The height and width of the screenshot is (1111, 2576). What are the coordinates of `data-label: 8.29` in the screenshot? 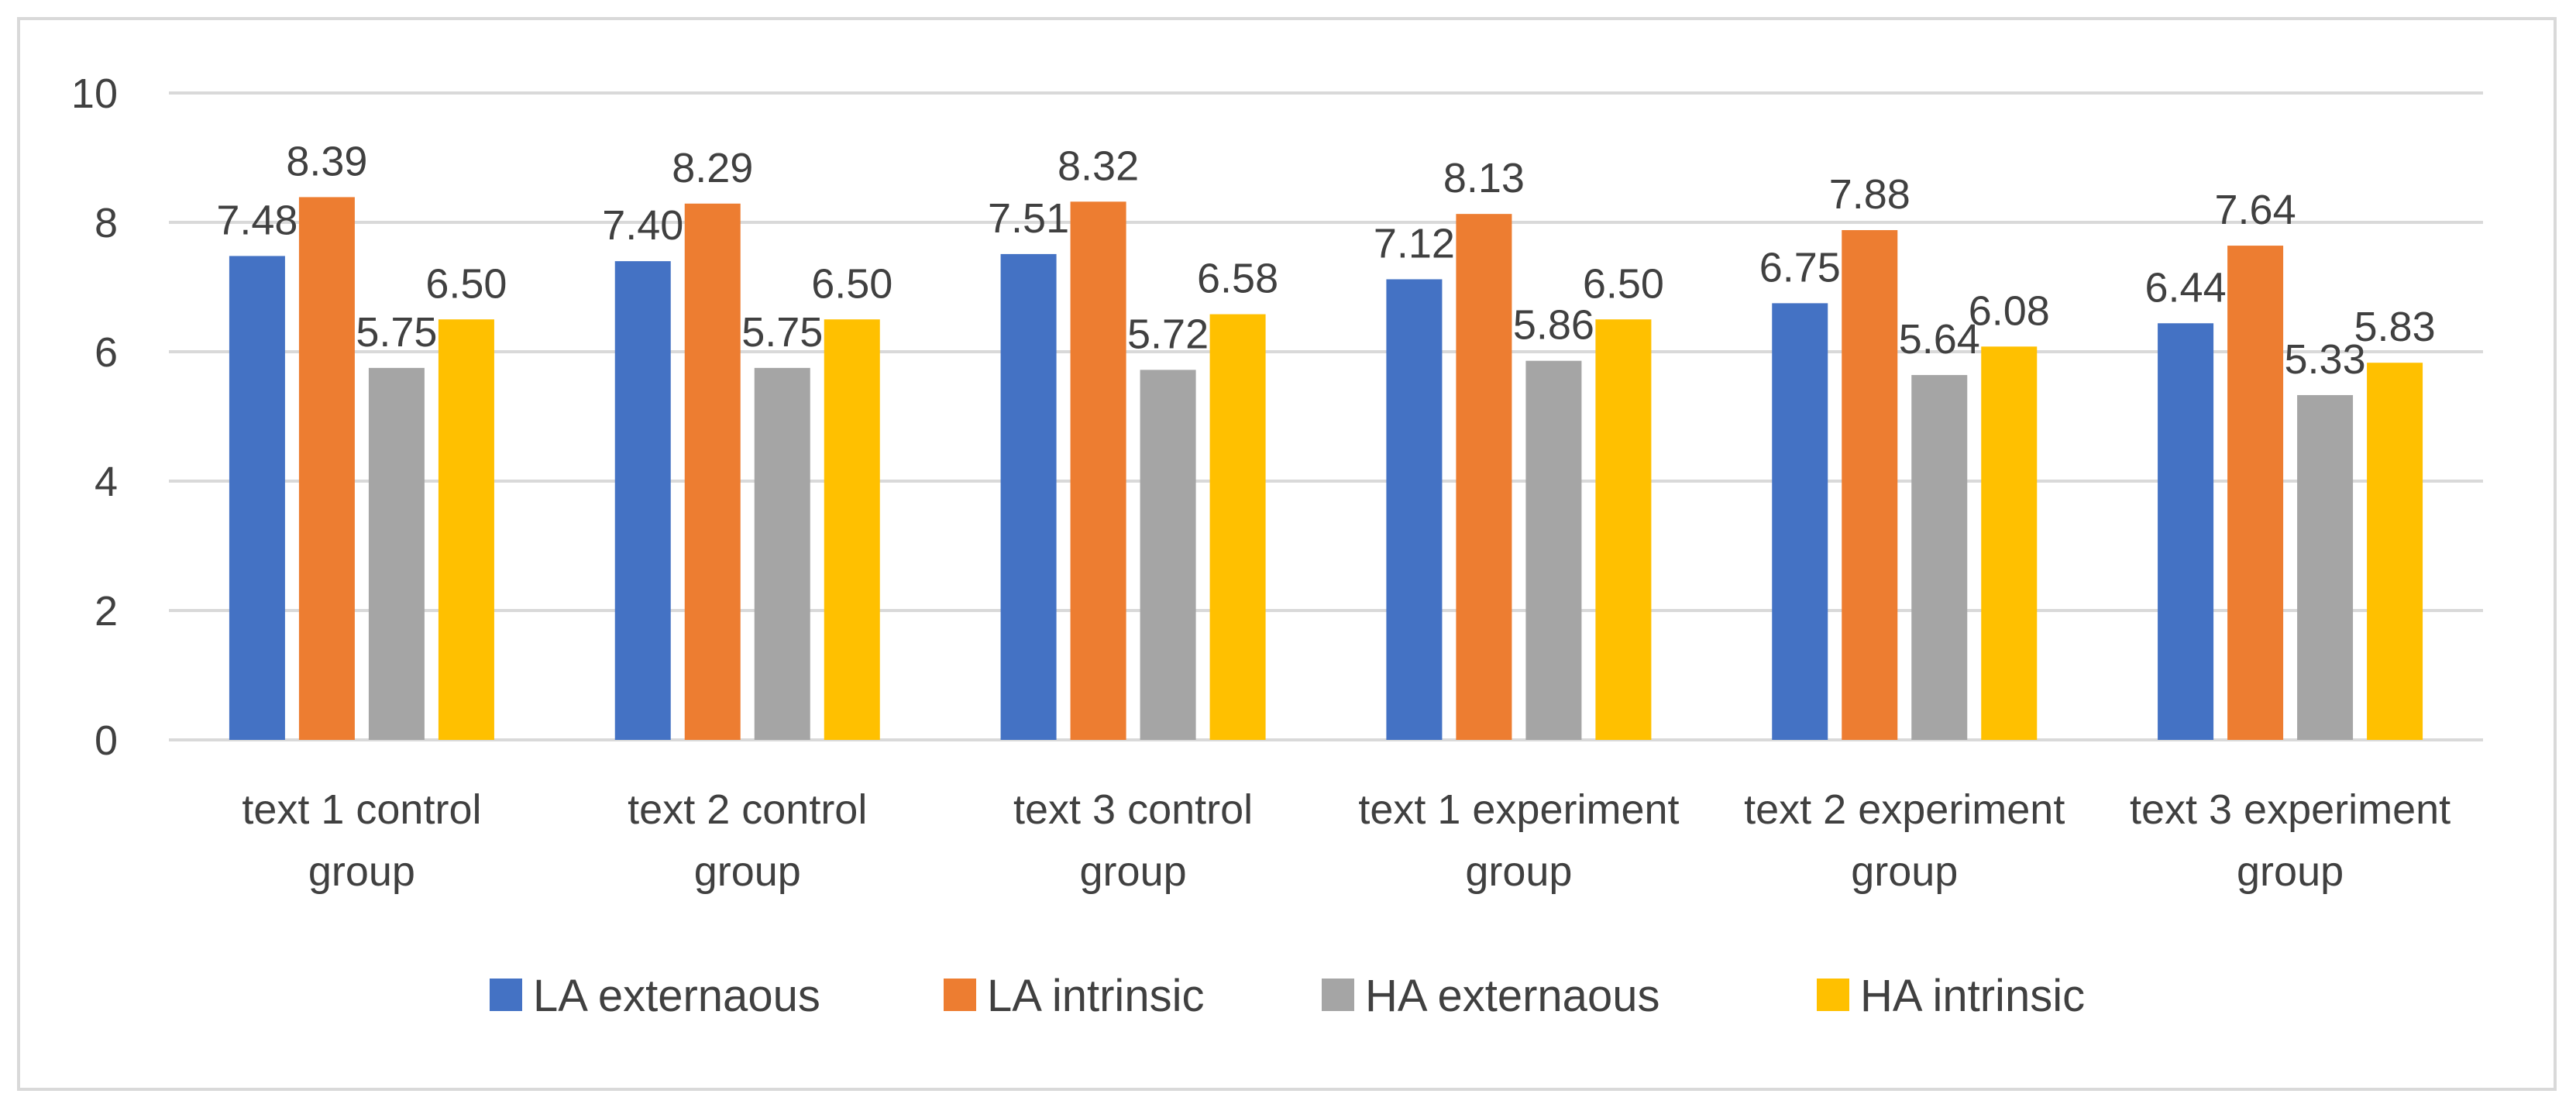 It's located at (712, 168).